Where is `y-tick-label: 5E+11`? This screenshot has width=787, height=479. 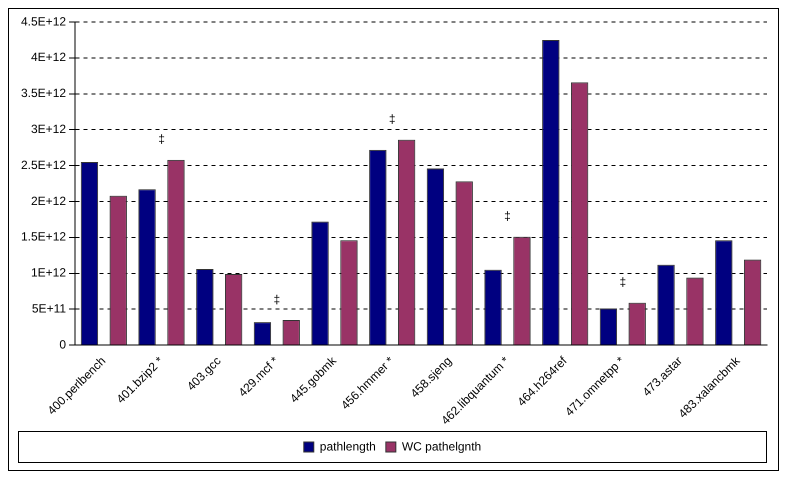
y-tick-label: 5E+11 is located at coordinates (49, 309).